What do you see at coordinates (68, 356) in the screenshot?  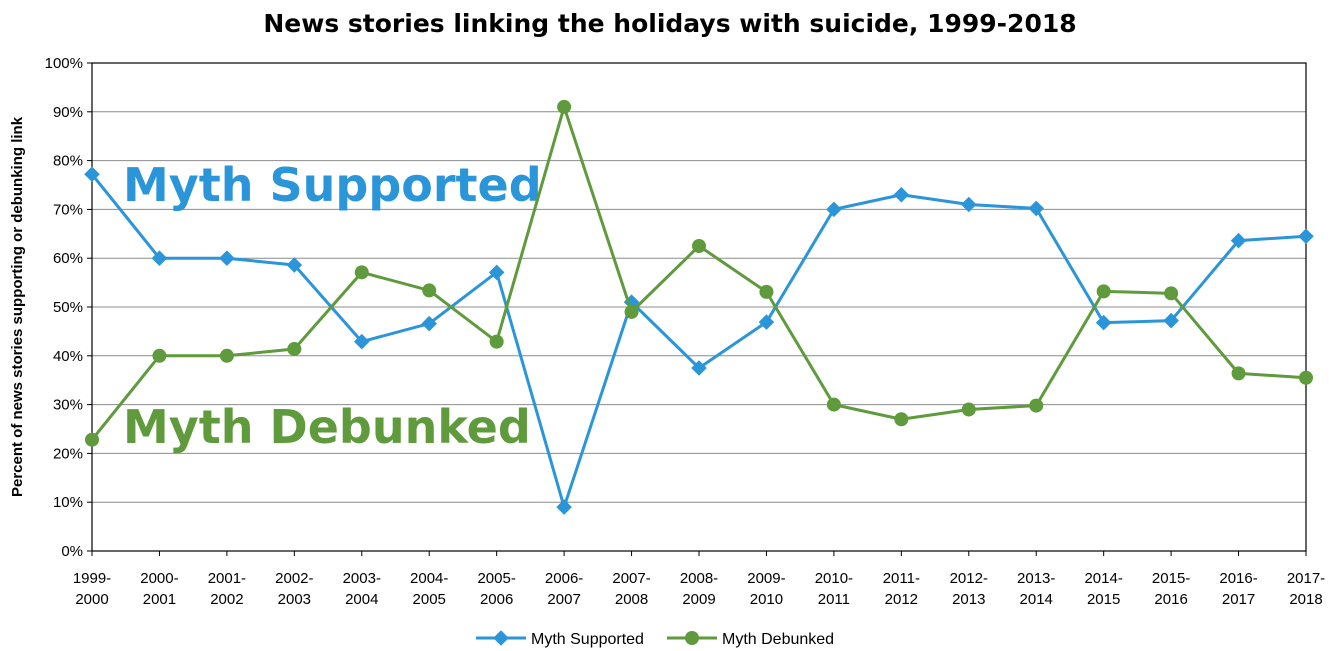 I see `y-tick-label: 40%` at bounding box center [68, 356].